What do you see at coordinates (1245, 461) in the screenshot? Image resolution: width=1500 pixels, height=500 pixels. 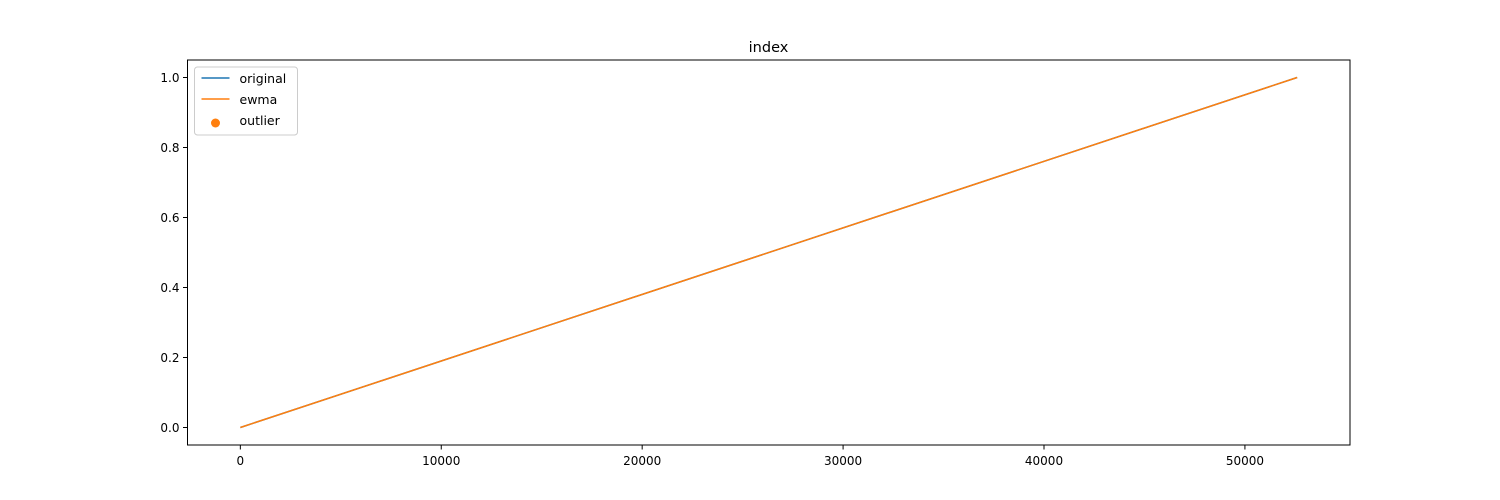 I see `x-tick-label: 50000` at bounding box center [1245, 461].